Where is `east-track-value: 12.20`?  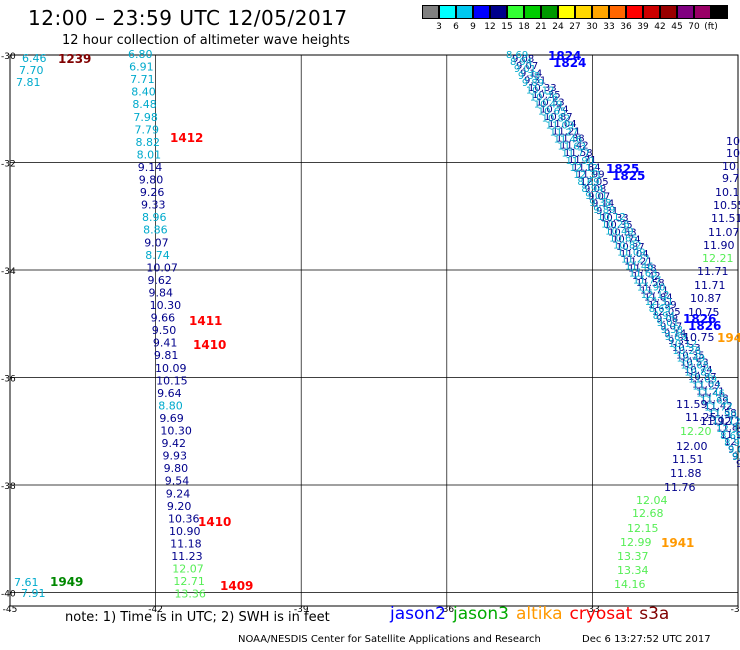
east-track-value: 12.20 is located at coordinates (696, 431).